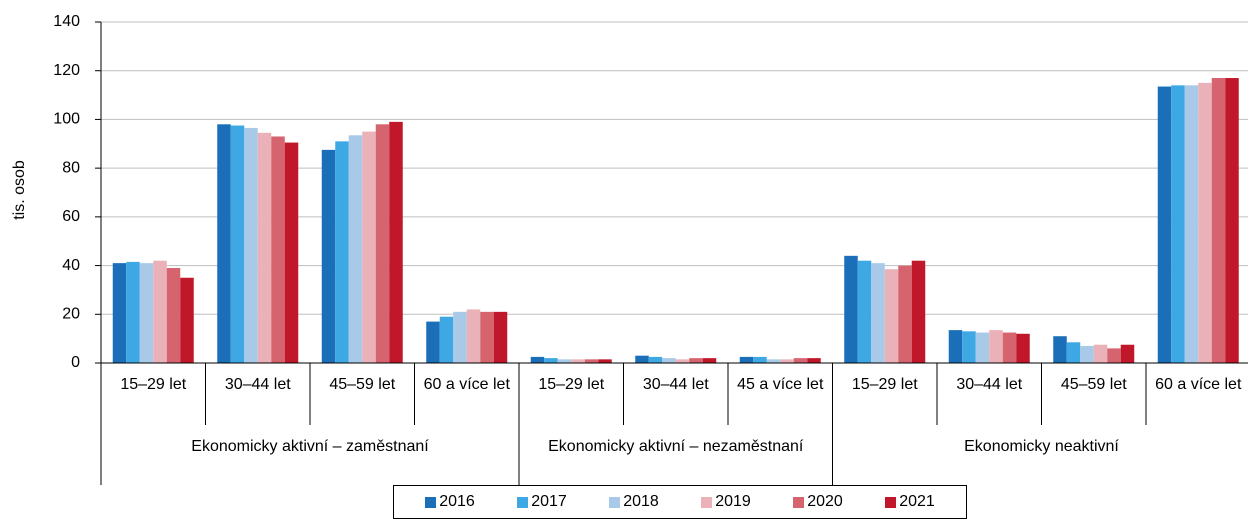  I want to click on legend-item: 2019, so click(726, 502).